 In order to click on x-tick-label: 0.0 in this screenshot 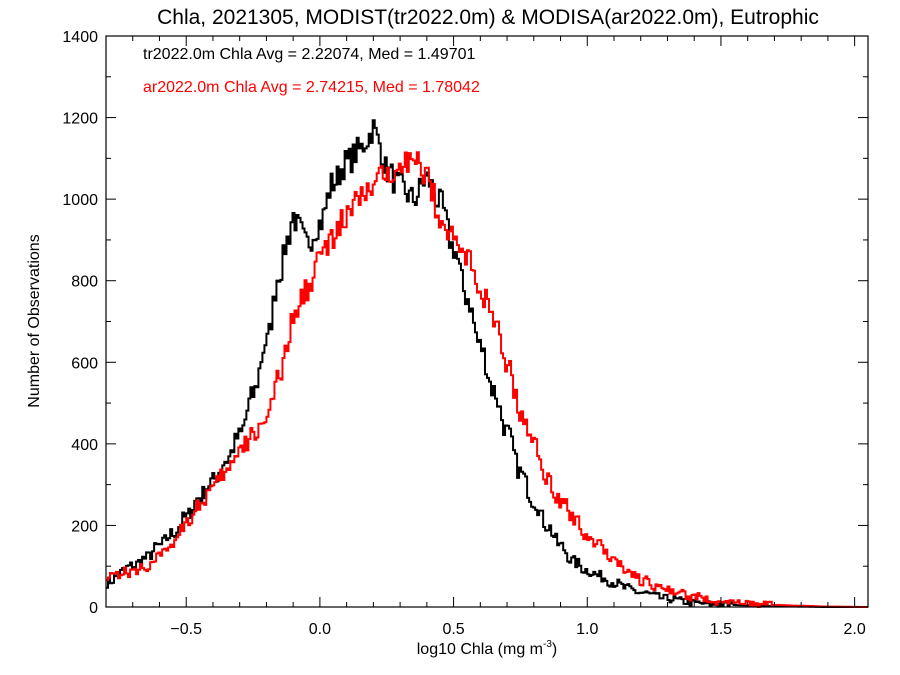, I will do `click(320, 629)`.